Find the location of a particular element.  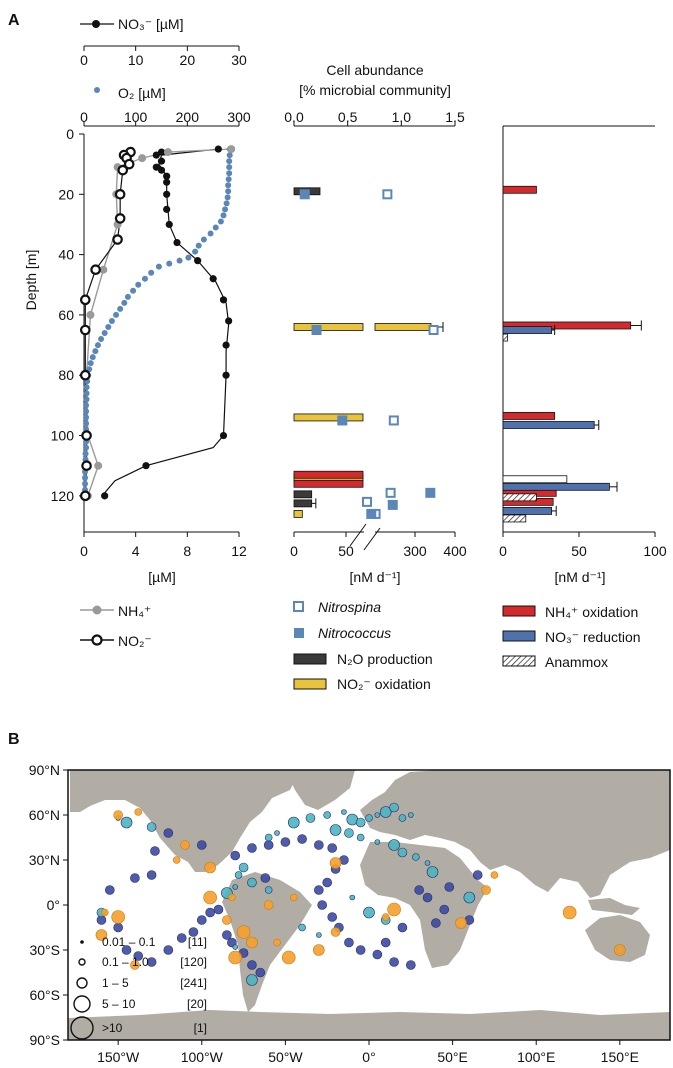

cell-abundance-label-1: Cell abundance is located at coordinates (375, 70).